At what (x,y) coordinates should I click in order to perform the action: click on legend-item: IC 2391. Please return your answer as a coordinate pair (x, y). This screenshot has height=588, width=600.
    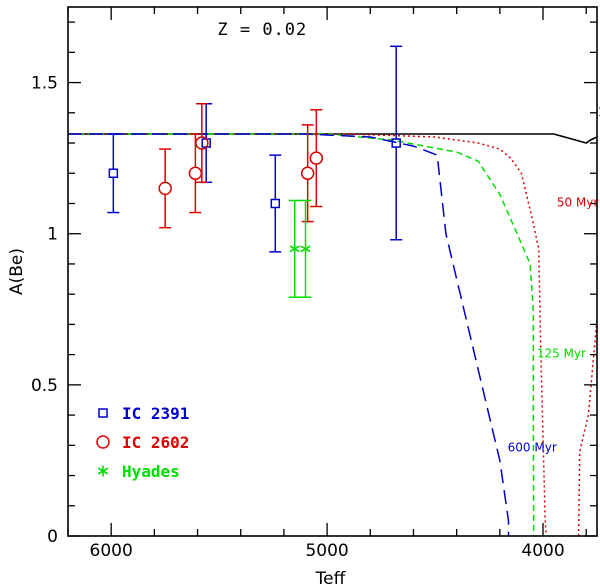
    Looking at the image, I should click on (143, 413).